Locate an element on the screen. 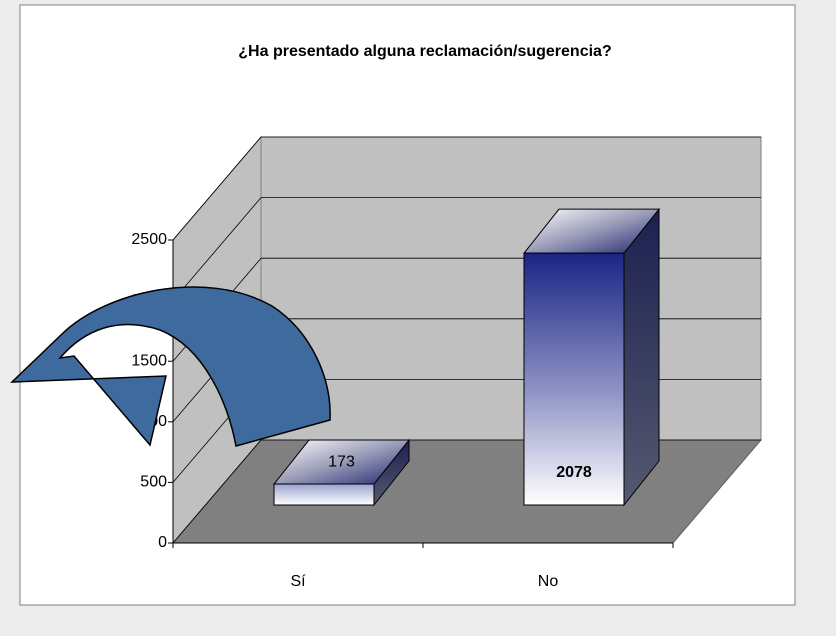  y-tick-label: 500 is located at coordinates (153, 482).